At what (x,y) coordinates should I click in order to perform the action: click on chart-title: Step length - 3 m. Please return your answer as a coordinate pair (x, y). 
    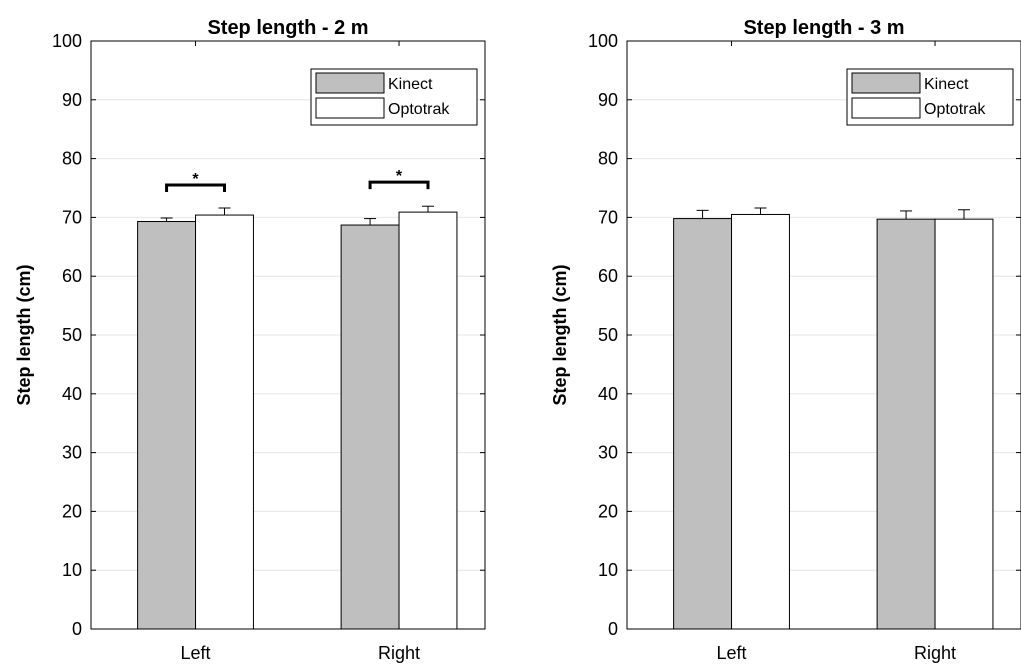
    Looking at the image, I should click on (823, 28).